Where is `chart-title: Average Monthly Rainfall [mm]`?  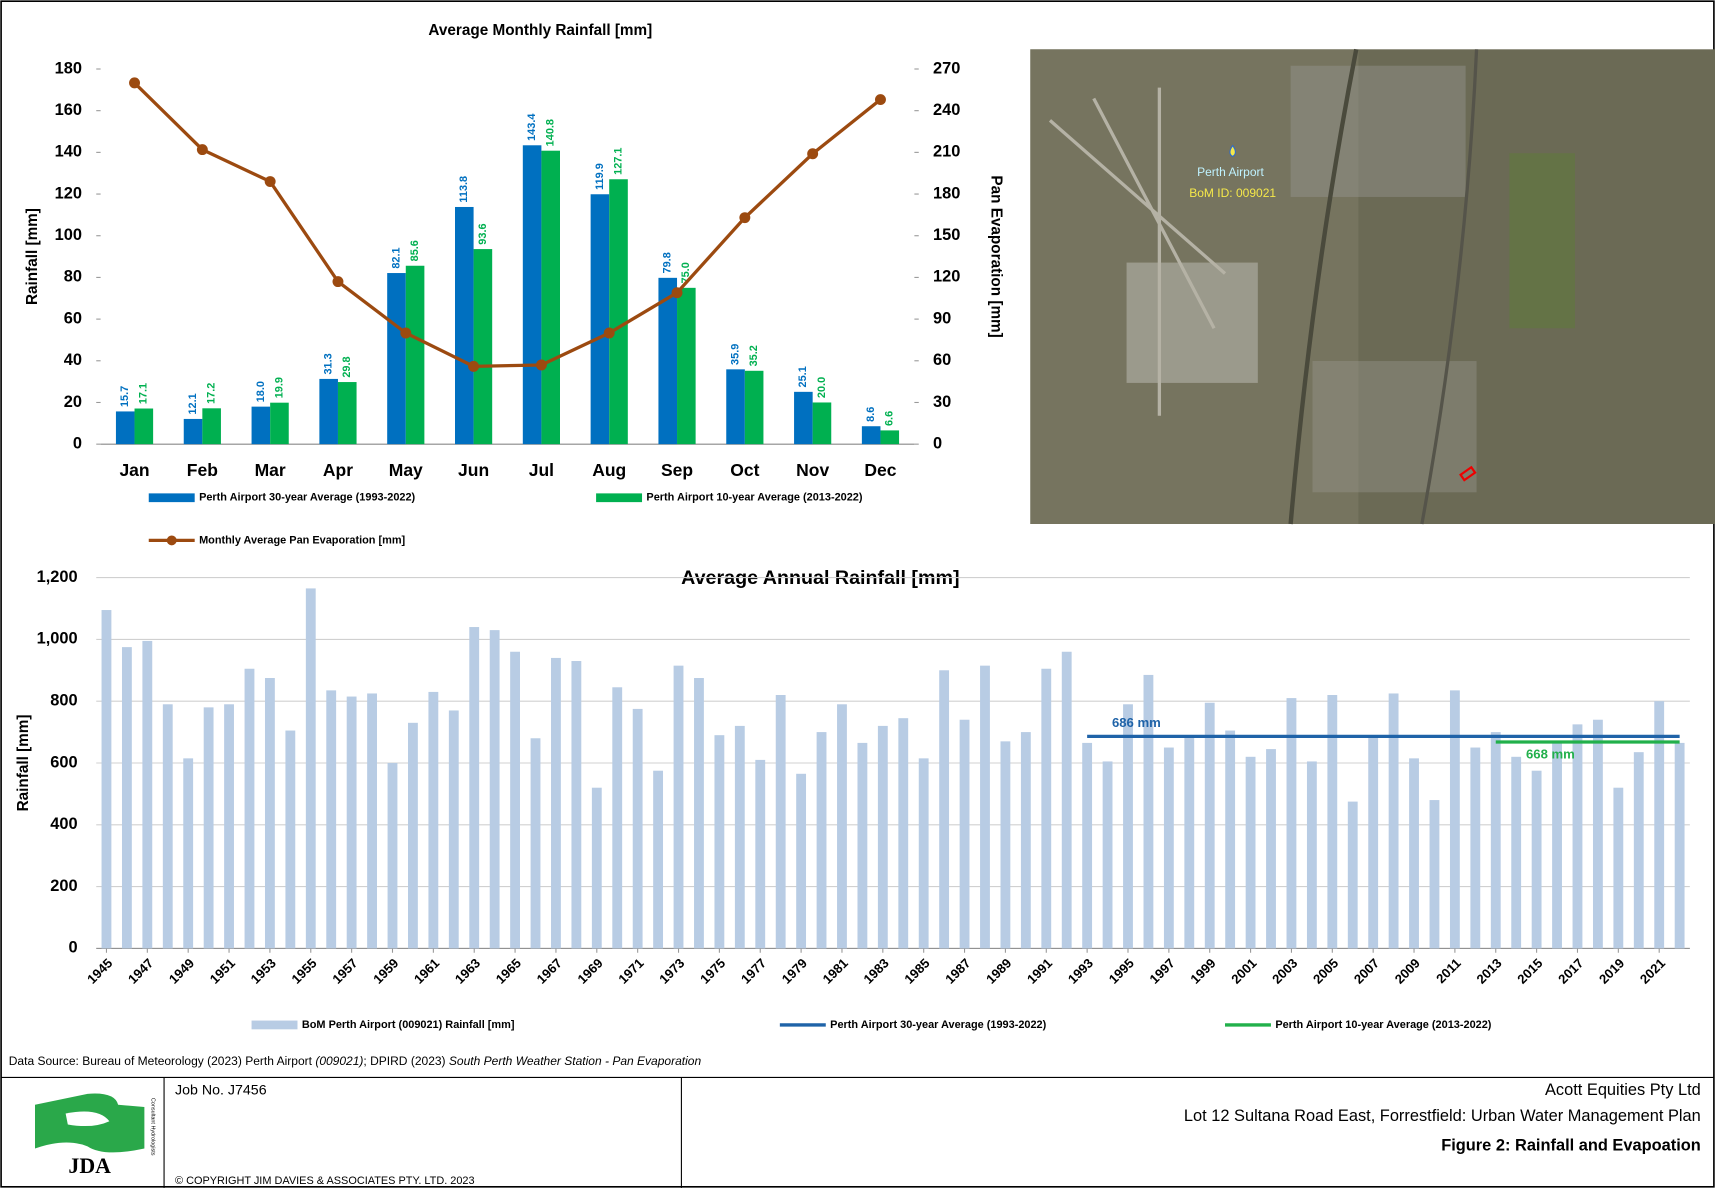 chart-title: Average Monthly Rainfall [mm] is located at coordinates (540, 30).